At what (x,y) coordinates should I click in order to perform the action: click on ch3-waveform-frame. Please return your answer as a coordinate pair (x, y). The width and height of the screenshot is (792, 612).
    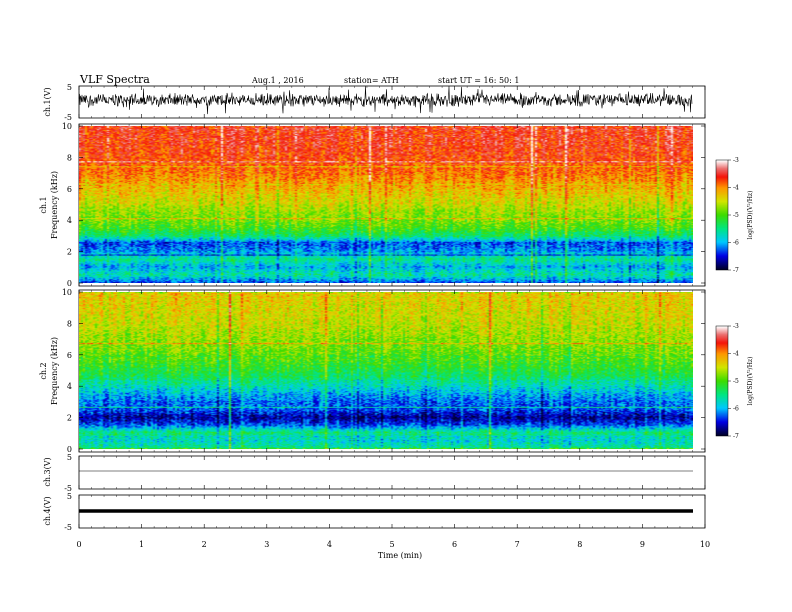
    Looking at the image, I should click on (392, 472).